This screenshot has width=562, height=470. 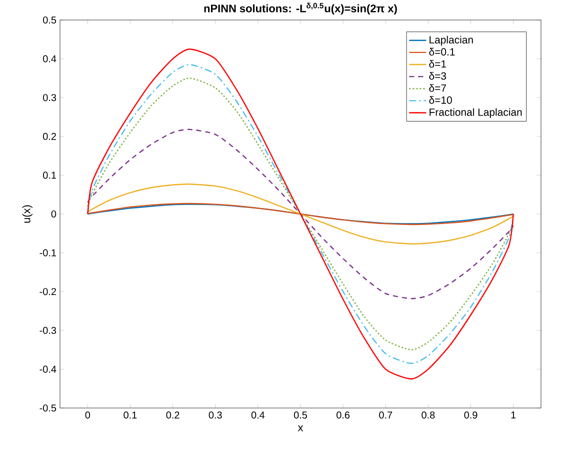 What do you see at coordinates (215, 415) in the screenshot?
I see `x-tick-label: 0.3` at bounding box center [215, 415].